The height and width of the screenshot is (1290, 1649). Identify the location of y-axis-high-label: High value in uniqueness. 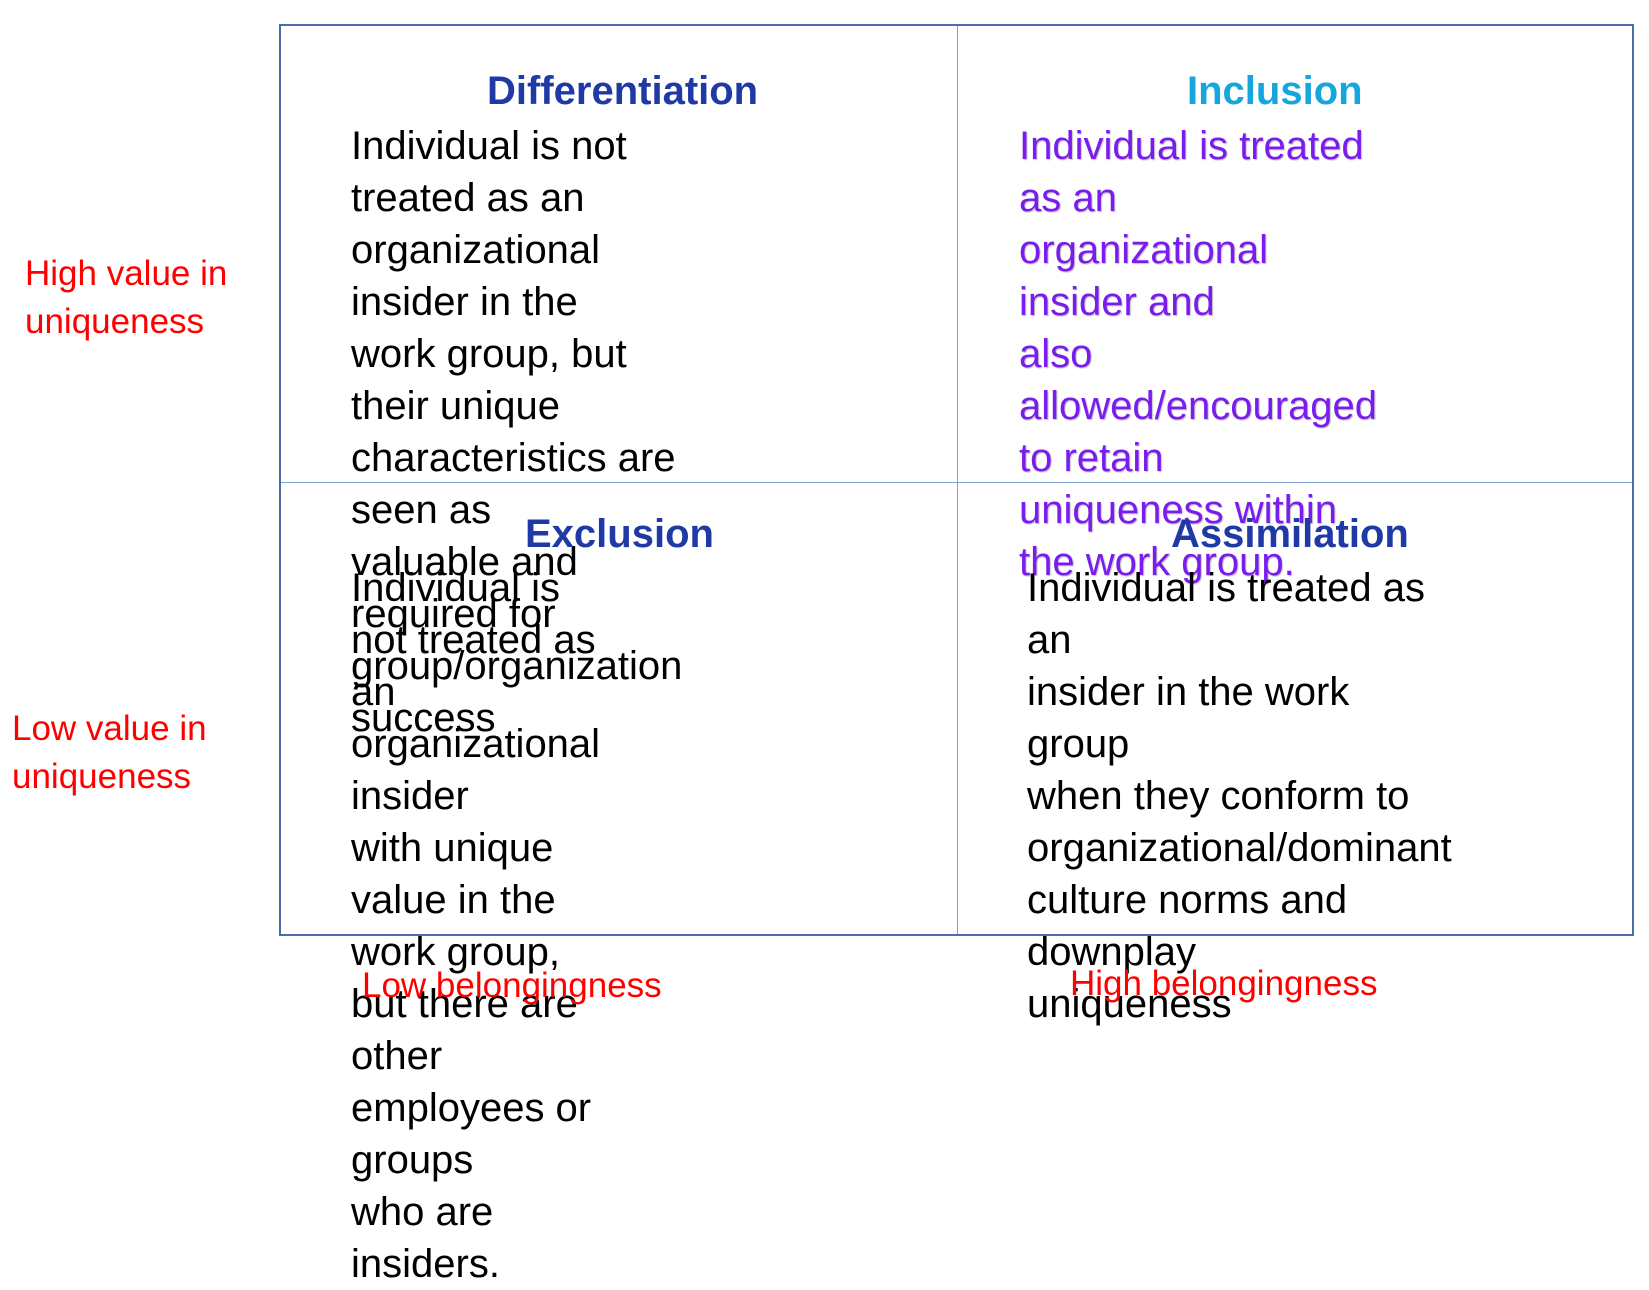
(126, 297).